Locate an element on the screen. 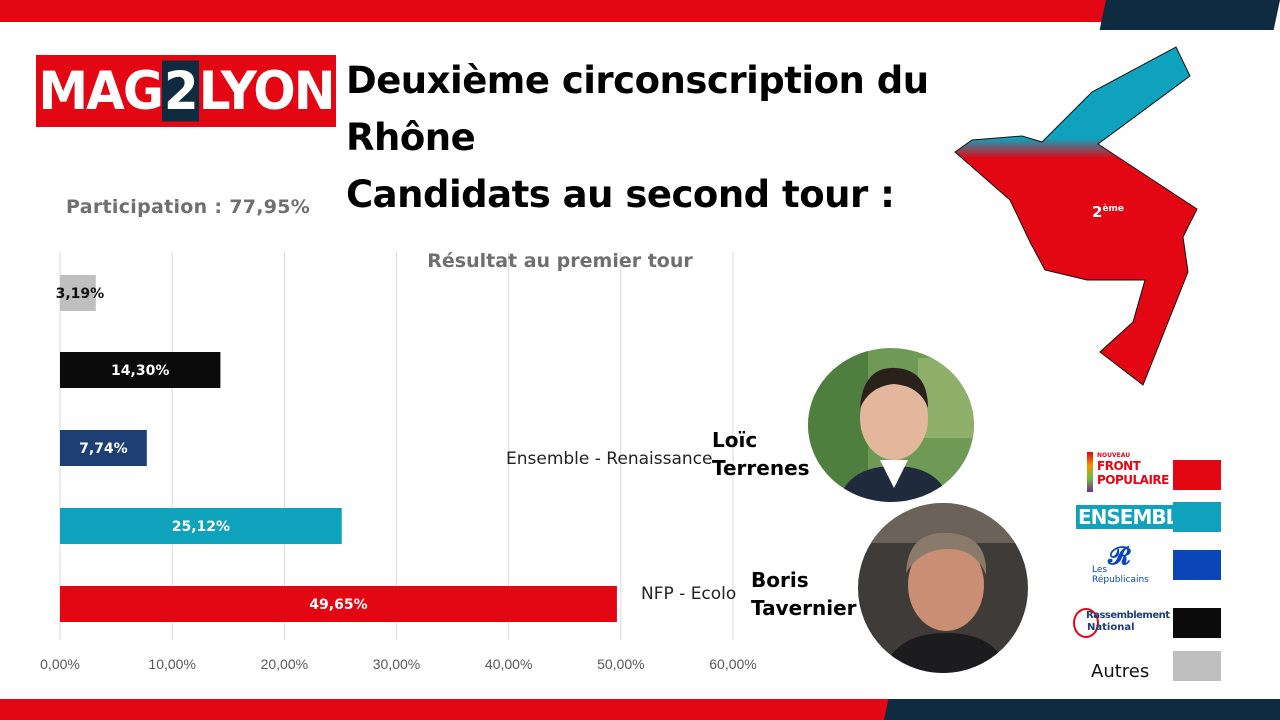 The image size is (1280, 720). x-tick-label: 20,00% is located at coordinates (284, 664).